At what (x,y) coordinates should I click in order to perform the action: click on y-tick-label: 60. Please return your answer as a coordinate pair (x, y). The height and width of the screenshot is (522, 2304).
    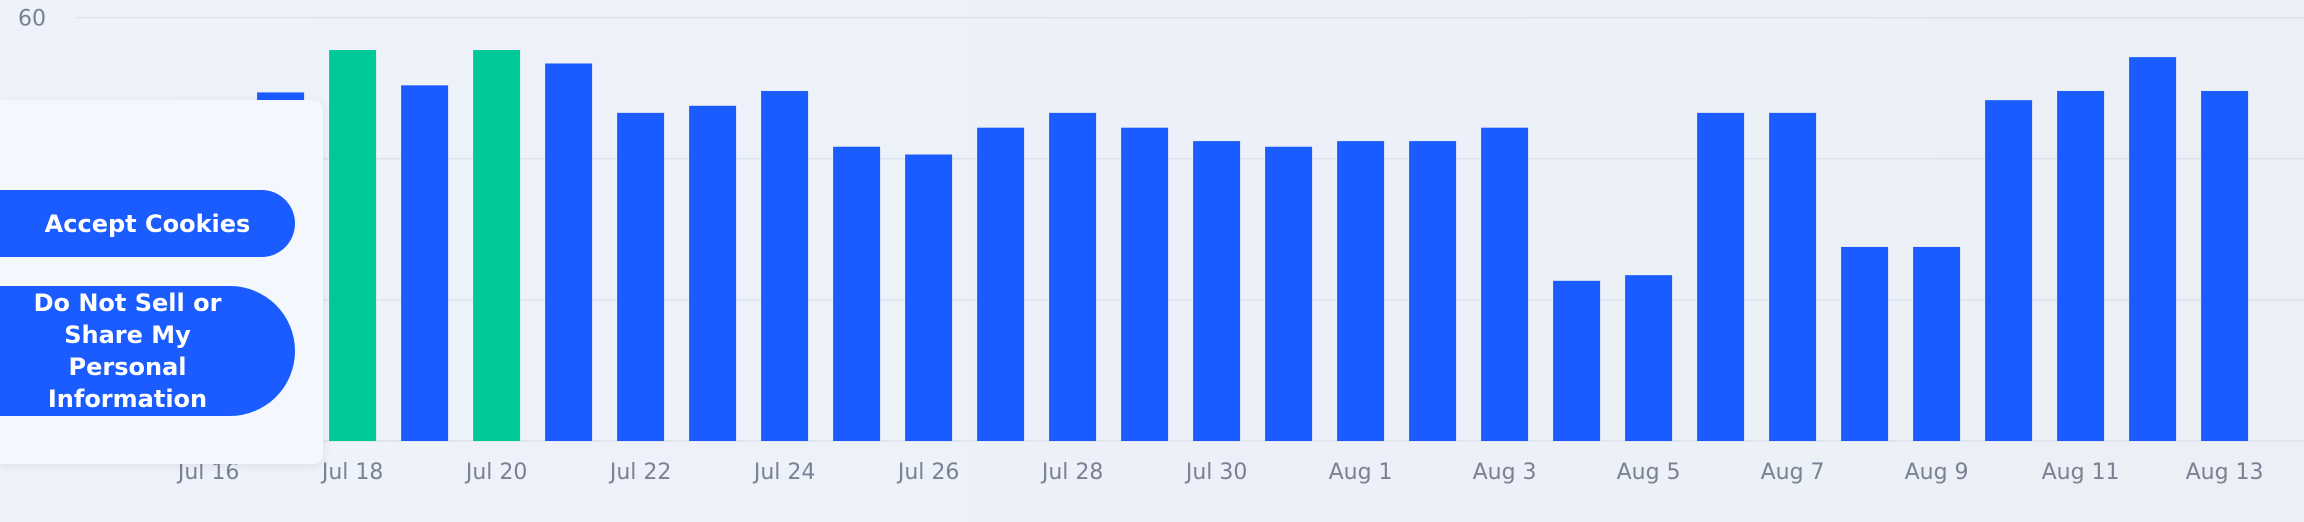
    Looking at the image, I should click on (32, 19).